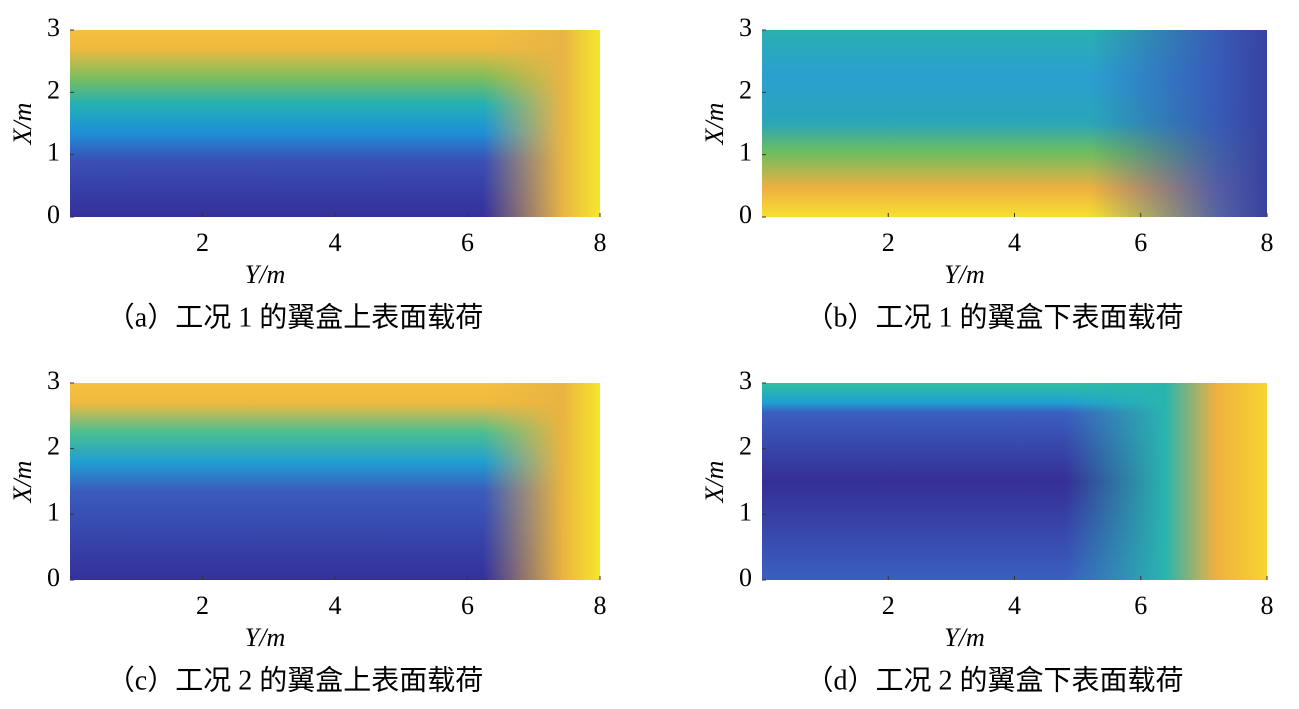 Image resolution: width=1299 pixels, height=709 pixels. What do you see at coordinates (994, 680) in the screenshot?
I see `panel-caption: （d）工况 2 的翼盒下表面载荷` at bounding box center [994, 680].